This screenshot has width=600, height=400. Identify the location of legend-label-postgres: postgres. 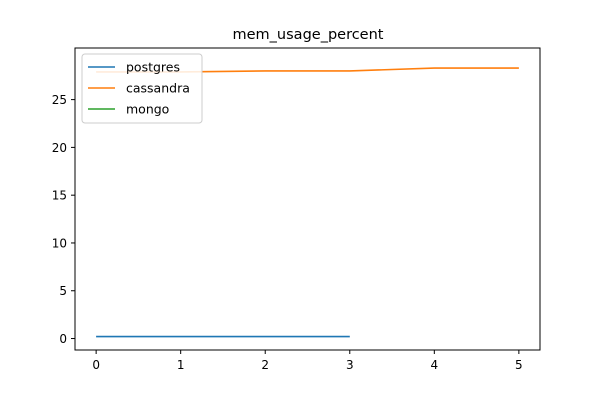
(153, 67).